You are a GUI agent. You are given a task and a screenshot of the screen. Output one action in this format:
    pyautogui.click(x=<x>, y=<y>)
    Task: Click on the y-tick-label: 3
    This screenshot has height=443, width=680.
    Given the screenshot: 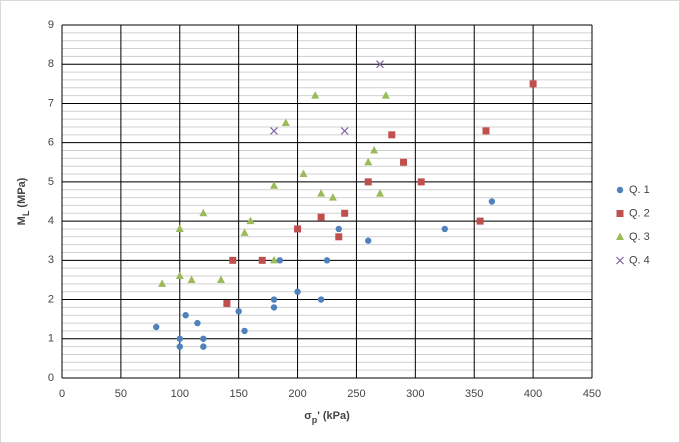 What is the action you would take?
    pyautogui.click(x=51, y=260)
    